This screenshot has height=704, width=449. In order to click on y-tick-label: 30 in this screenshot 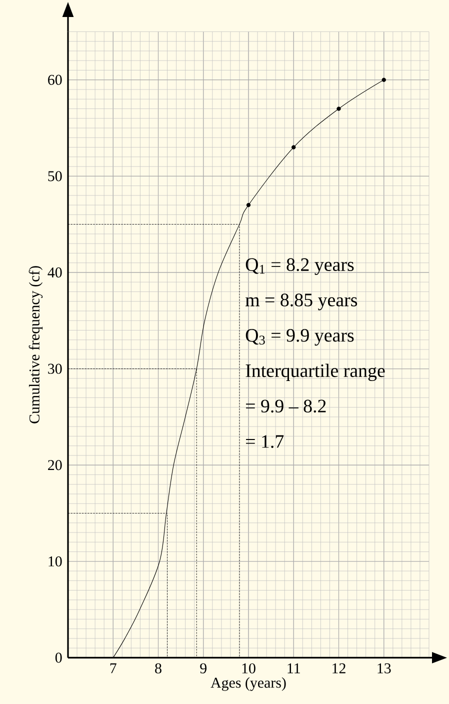, I will do `click(55, 369)`.